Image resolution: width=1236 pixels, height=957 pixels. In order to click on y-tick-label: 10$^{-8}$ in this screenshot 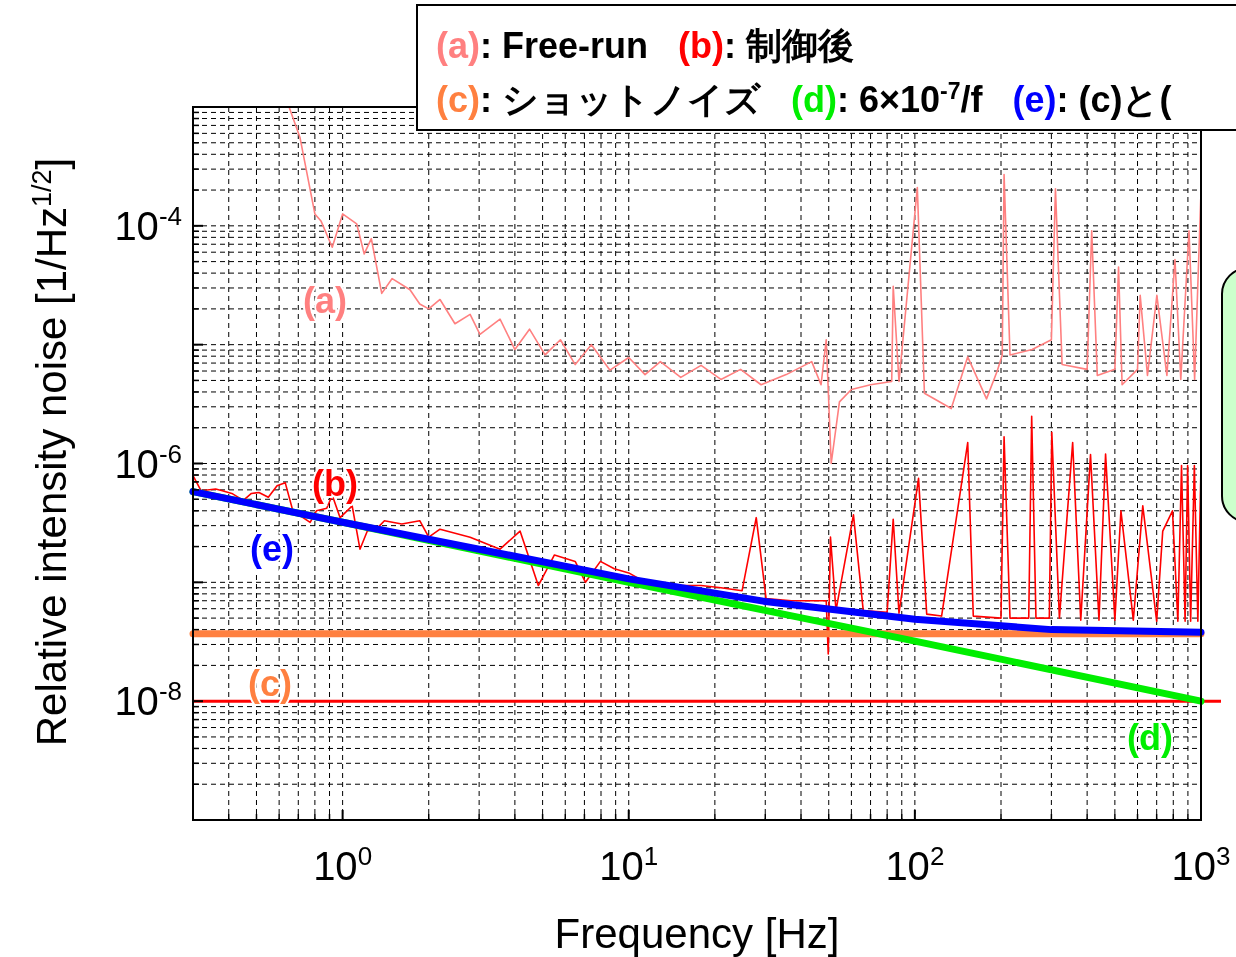, I will do `click(148, 700)`.